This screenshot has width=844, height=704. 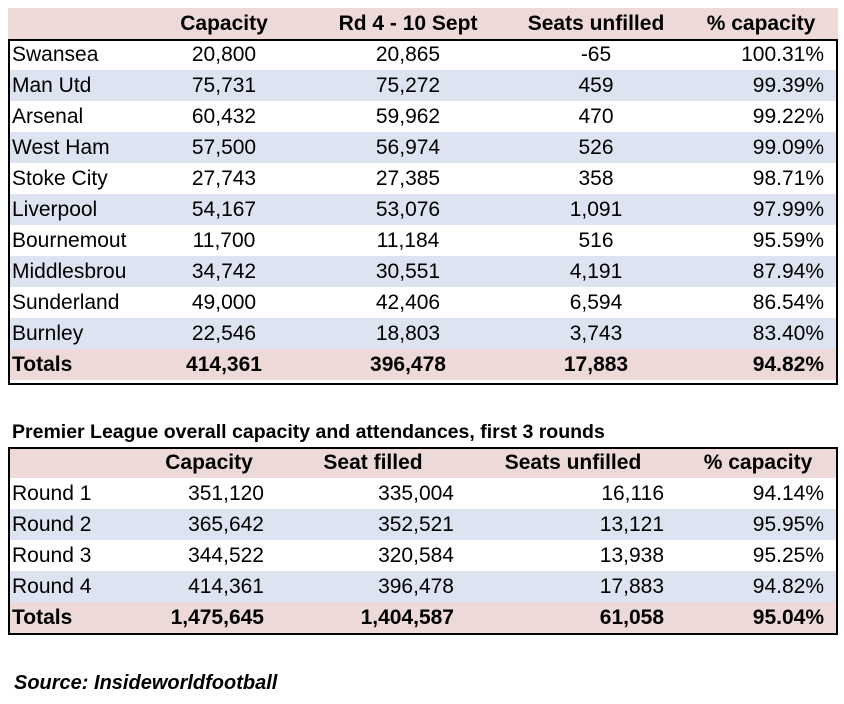 What do you see at coordinates (224, 364) in the screenshot?
I see `totals-value-cell: 414,361` at bounding box center [224, 364].